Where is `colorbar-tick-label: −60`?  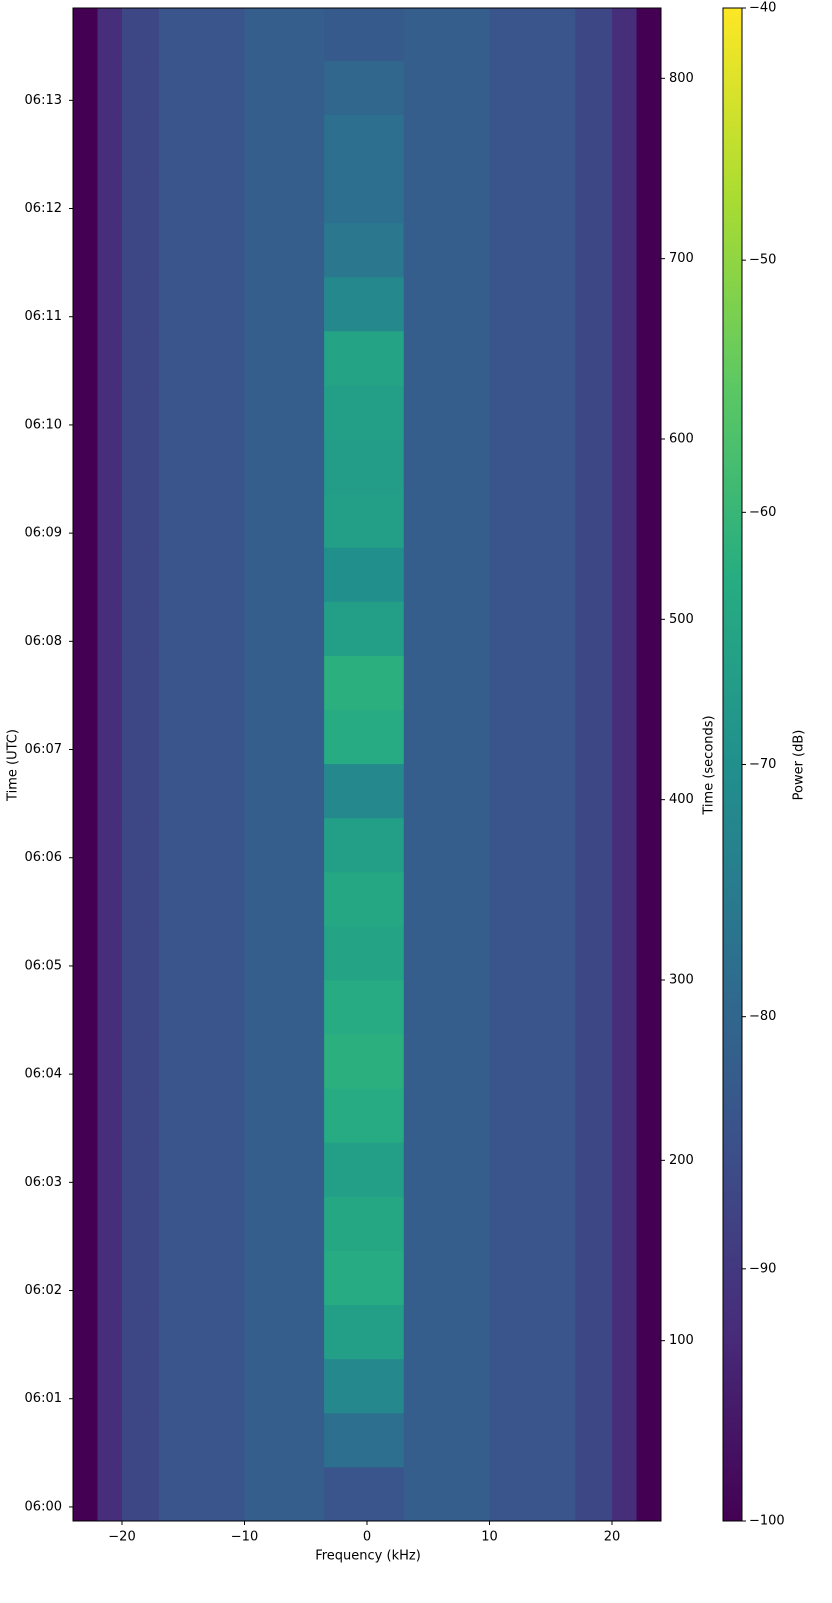 colorbar-tick-label: −60 is located at coordinates (762, 512).